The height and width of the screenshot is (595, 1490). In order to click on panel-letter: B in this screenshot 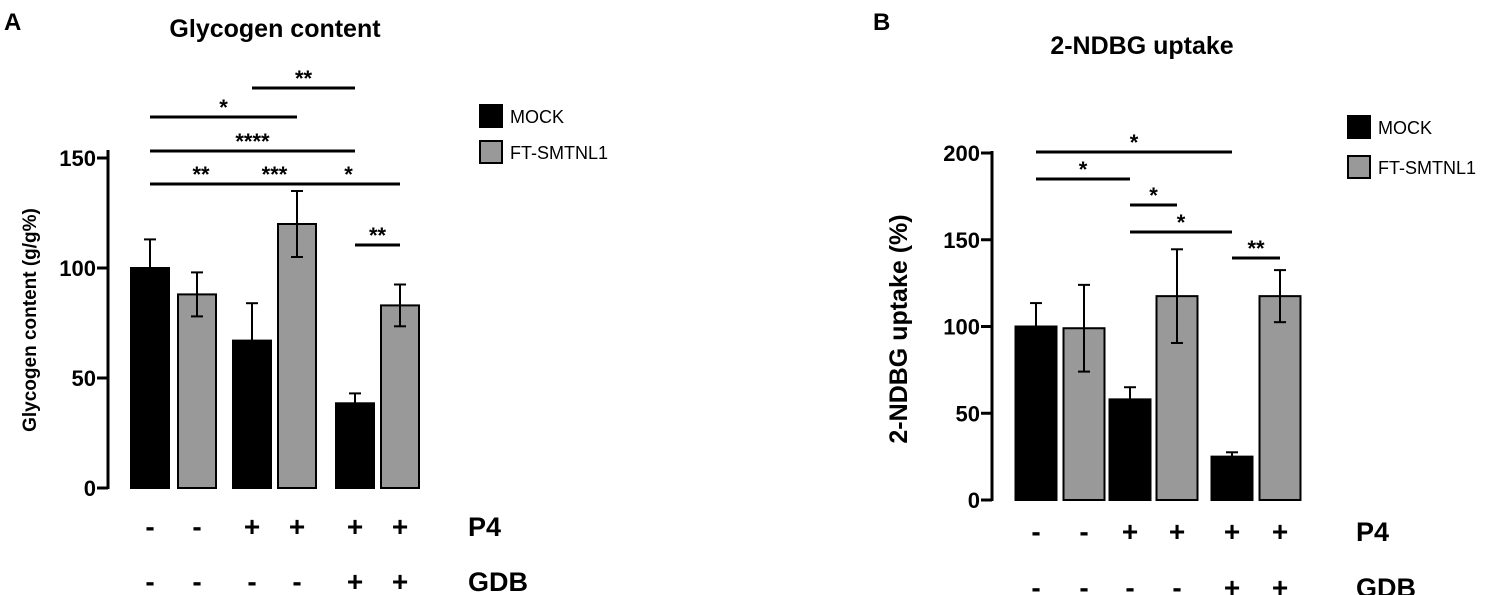, I will do `click(881, 22)`.